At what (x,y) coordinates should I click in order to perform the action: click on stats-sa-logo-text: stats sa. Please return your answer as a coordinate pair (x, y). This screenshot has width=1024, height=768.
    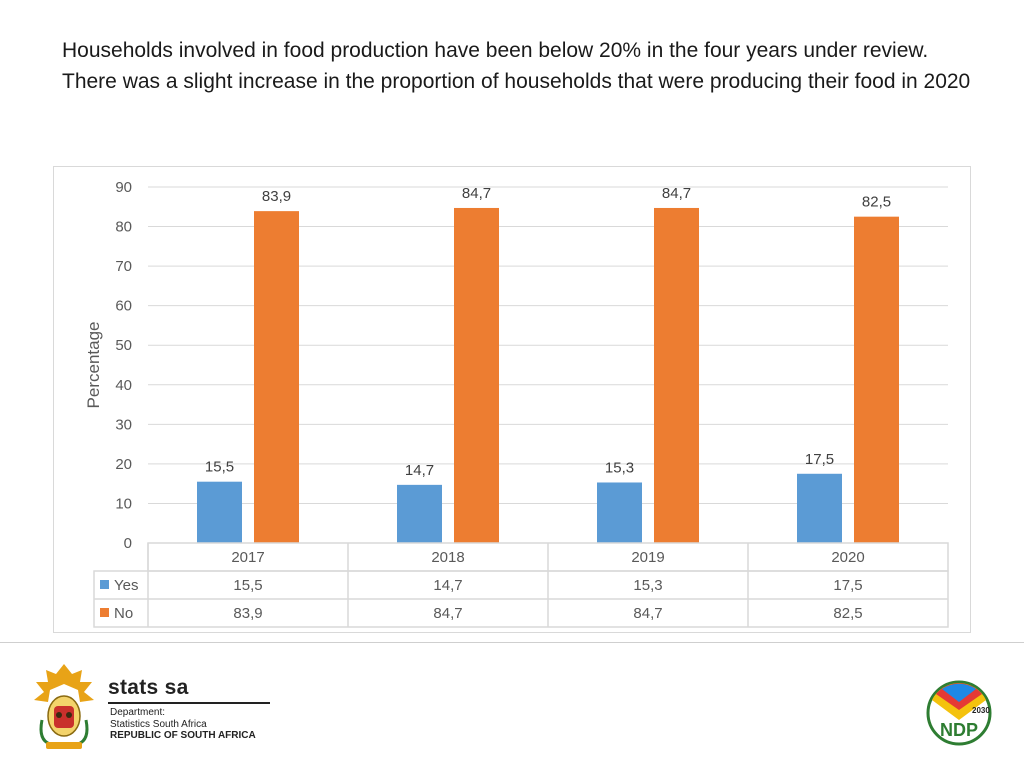
    Looking at the image, I should click on (148, 687).